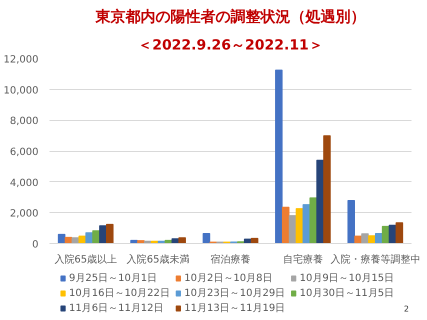 This screenshot has width=427, height=320. What do you see at coordinates (228, 278) in the screenshot?
I see `legend-label: 10月2日～10月8日` at bounding box center [228, 278].